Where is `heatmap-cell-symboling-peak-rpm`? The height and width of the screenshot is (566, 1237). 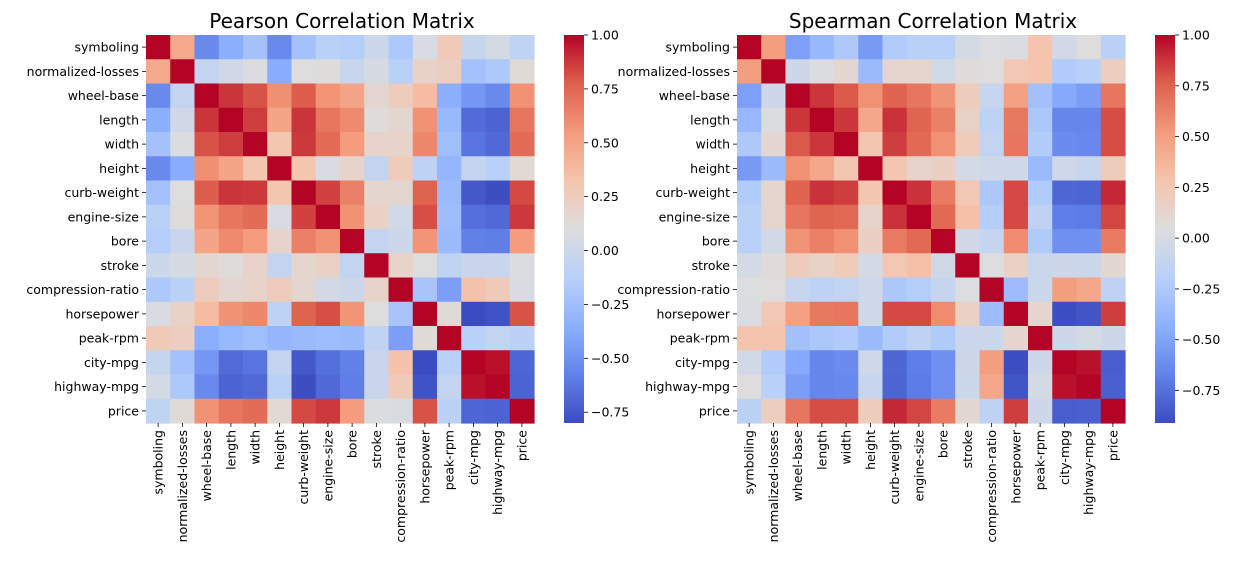
heatmap-cell-symboling-peak-rpm is located at coordinates (1040, 47).